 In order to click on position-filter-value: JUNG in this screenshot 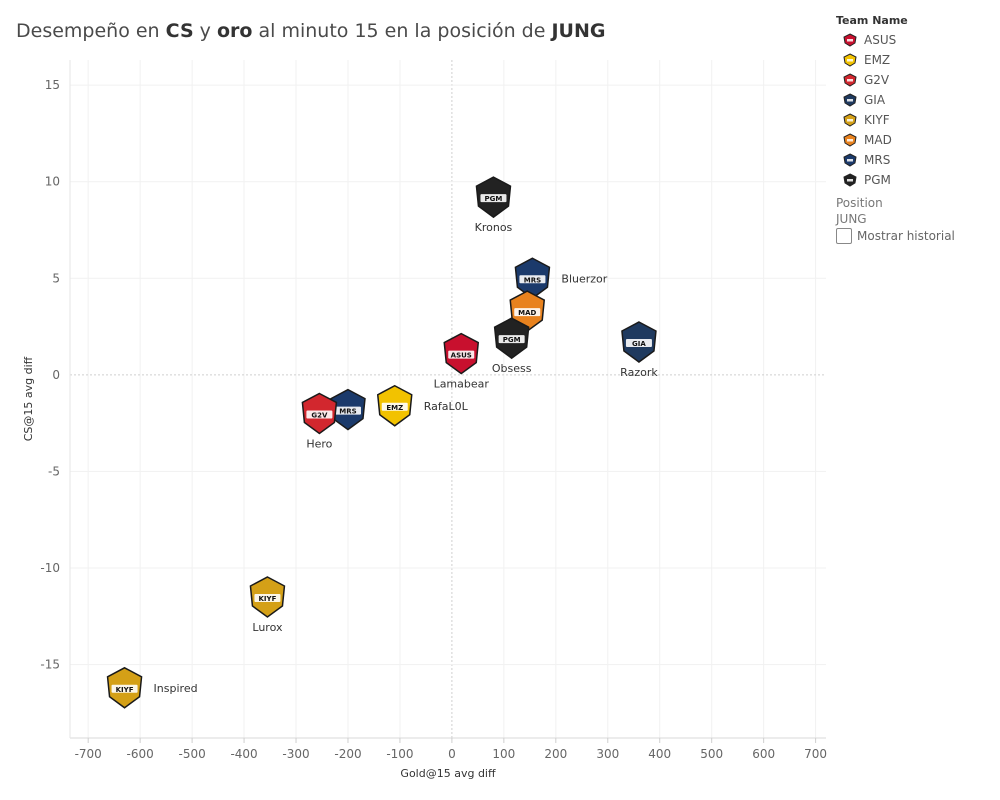, I will do `click(851, 219)`.